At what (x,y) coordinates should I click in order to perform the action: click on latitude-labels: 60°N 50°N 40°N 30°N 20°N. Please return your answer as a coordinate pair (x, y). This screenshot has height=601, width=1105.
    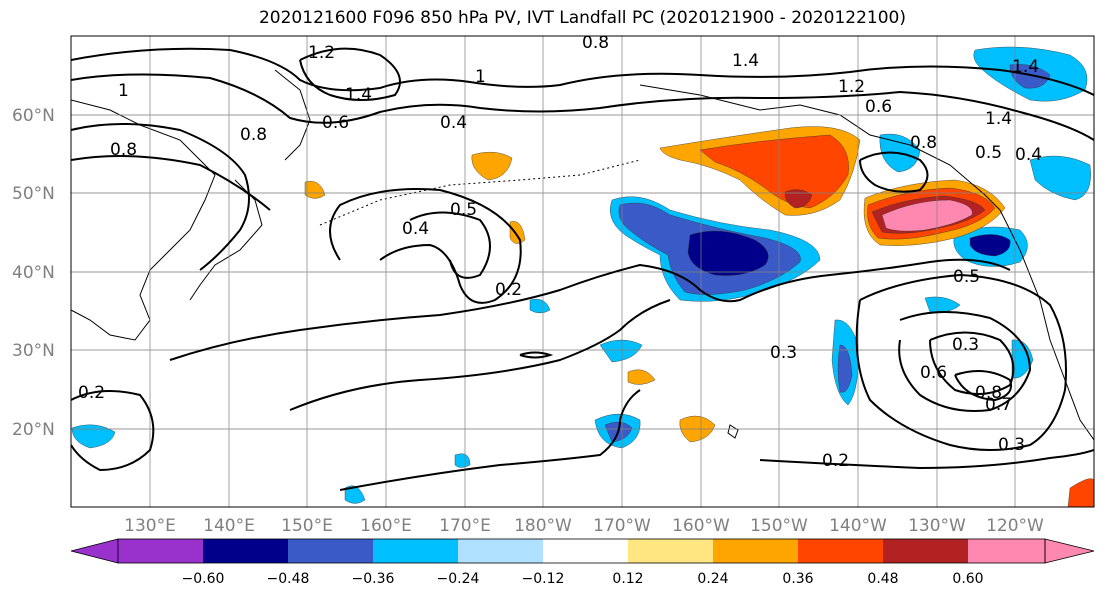
    Looking at the image, I should click on (33, 273).